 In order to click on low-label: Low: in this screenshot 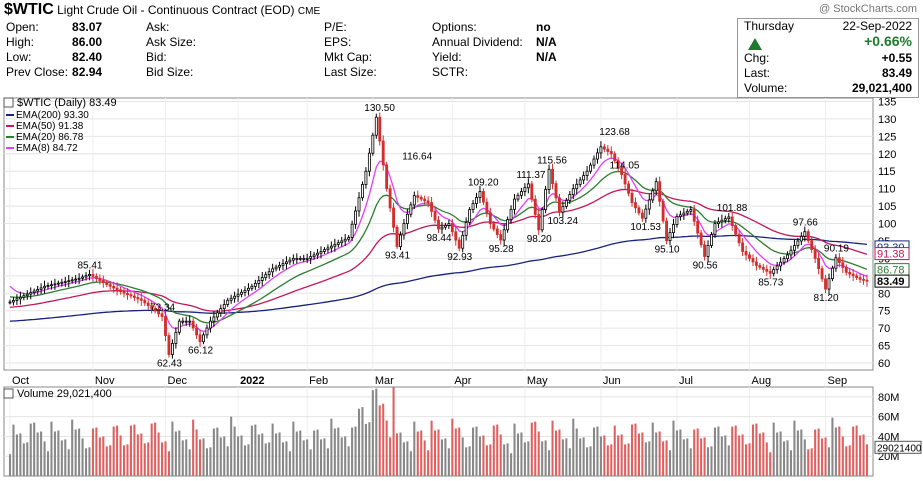, I will do `click(19, 57)`.